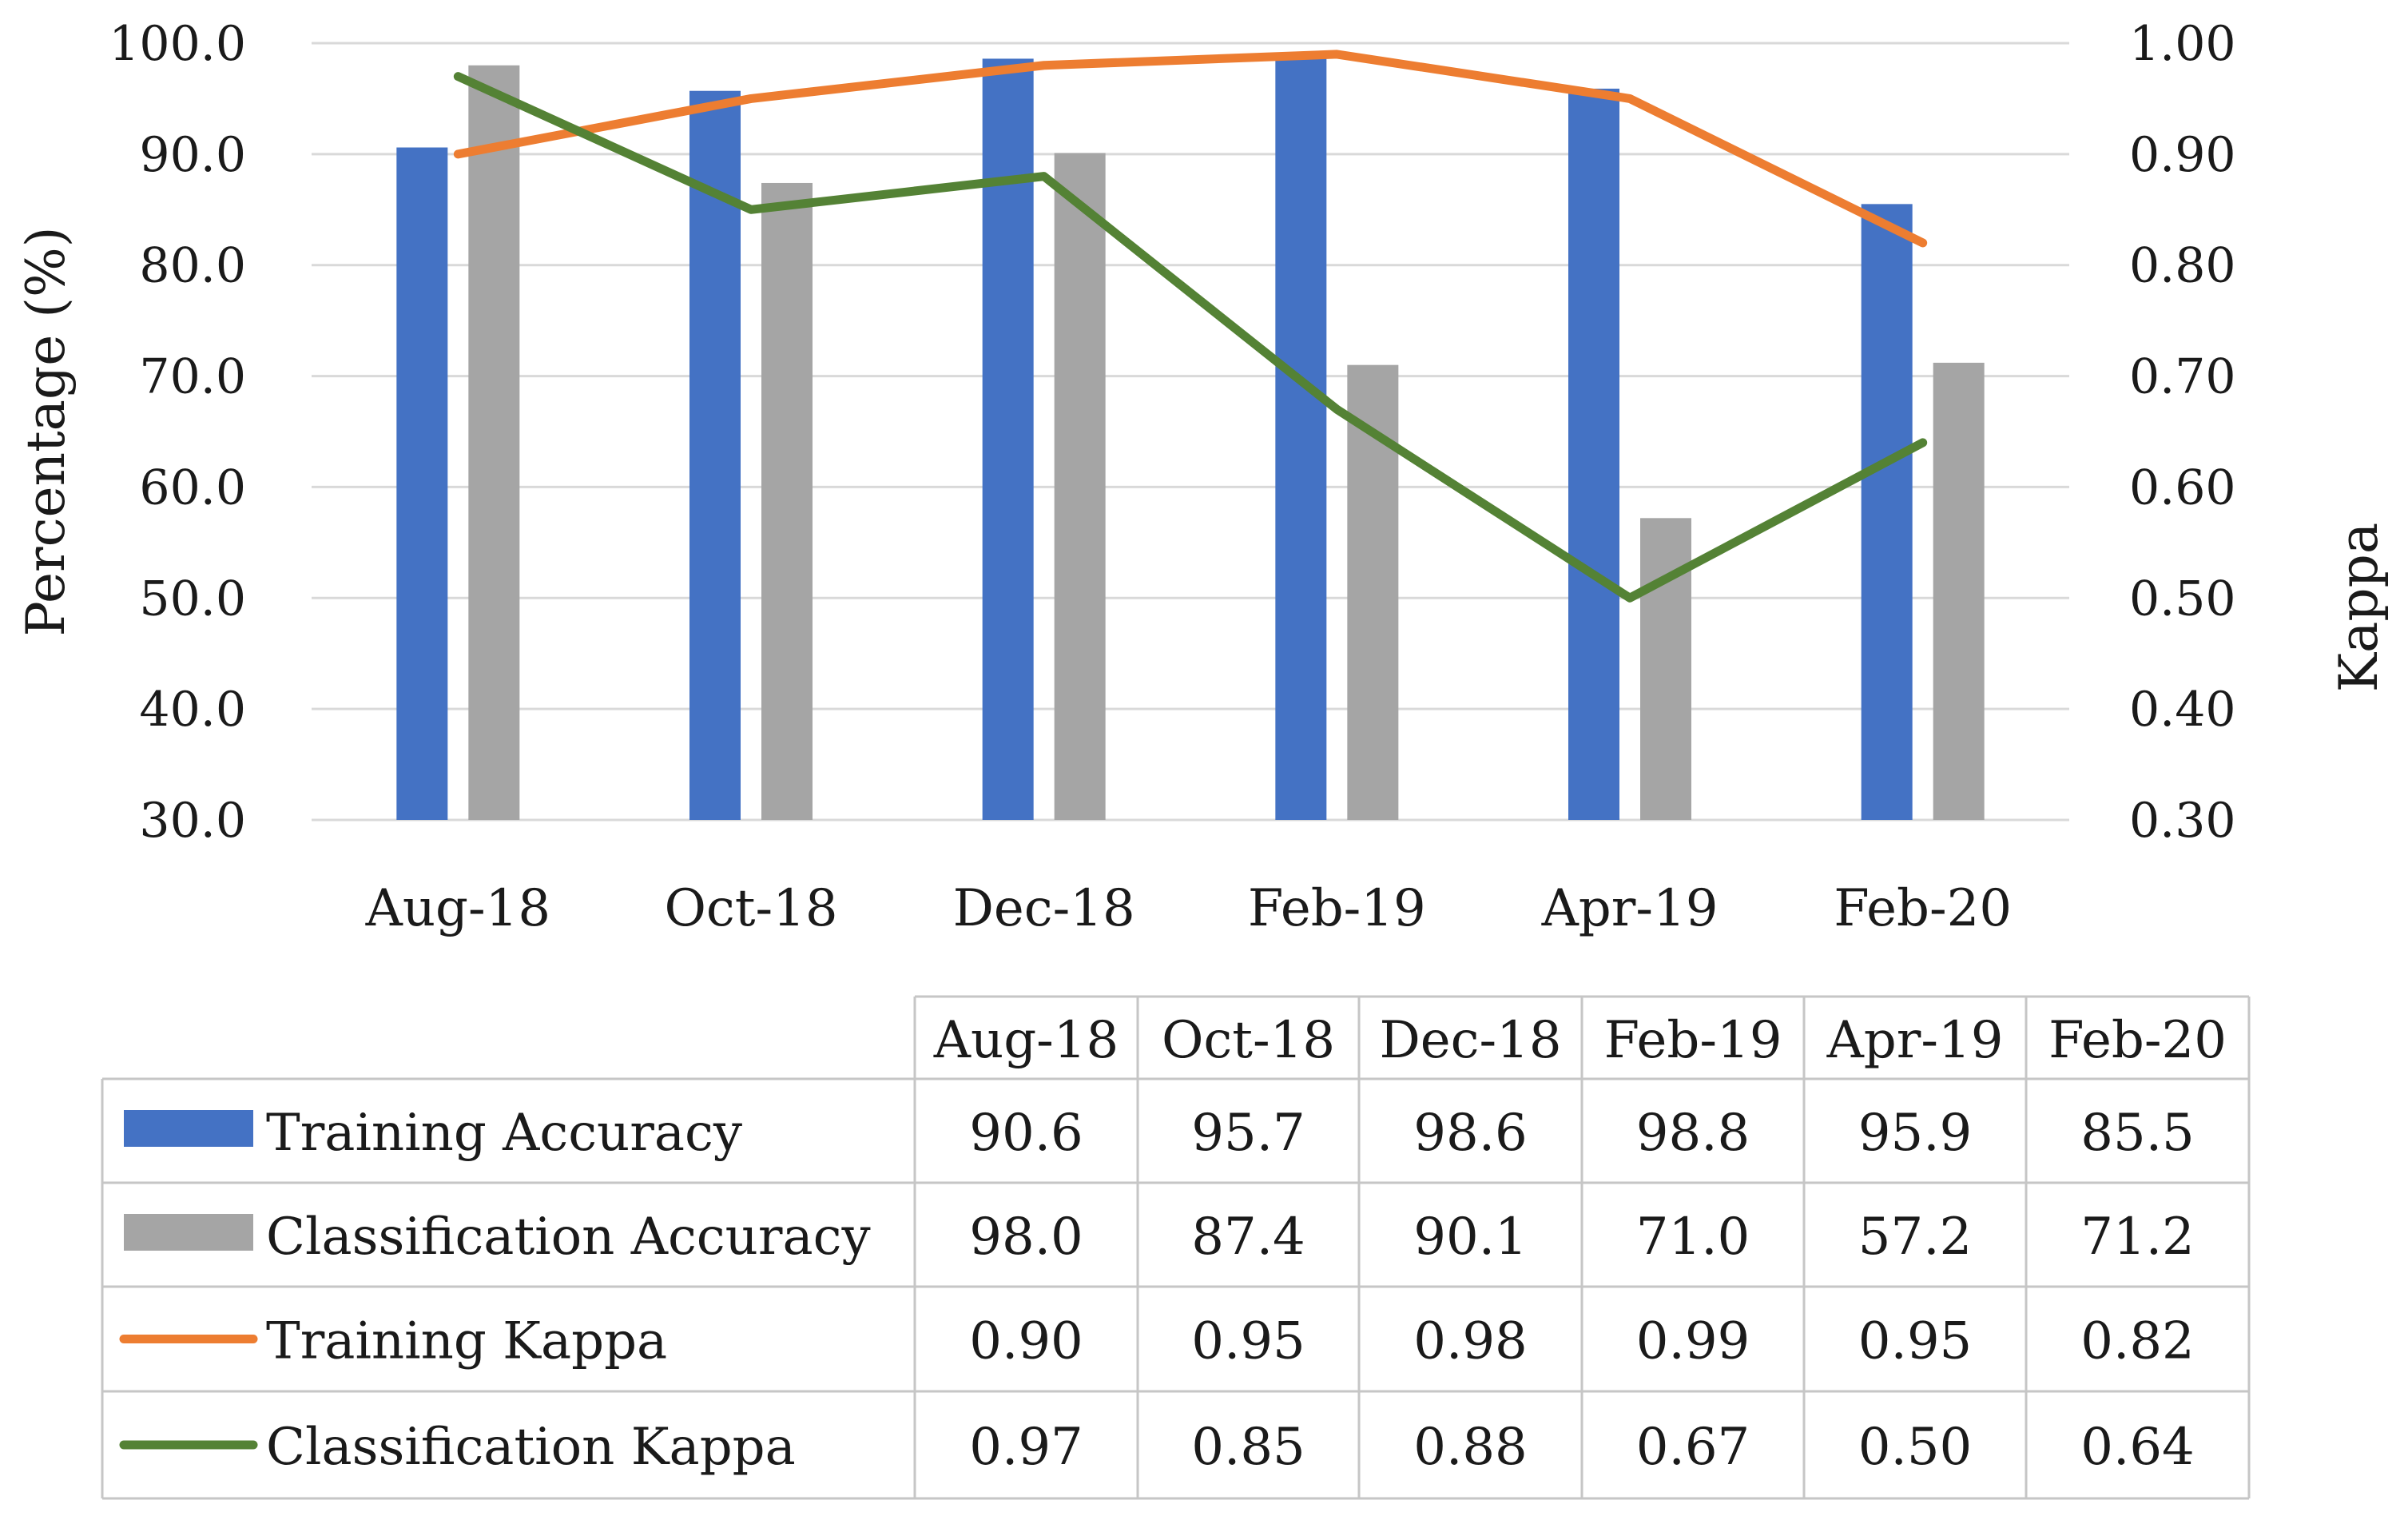 The height and width of the screenshot is (1516, 2408). I want to click on line-training-kappa, so click(1191, 149).